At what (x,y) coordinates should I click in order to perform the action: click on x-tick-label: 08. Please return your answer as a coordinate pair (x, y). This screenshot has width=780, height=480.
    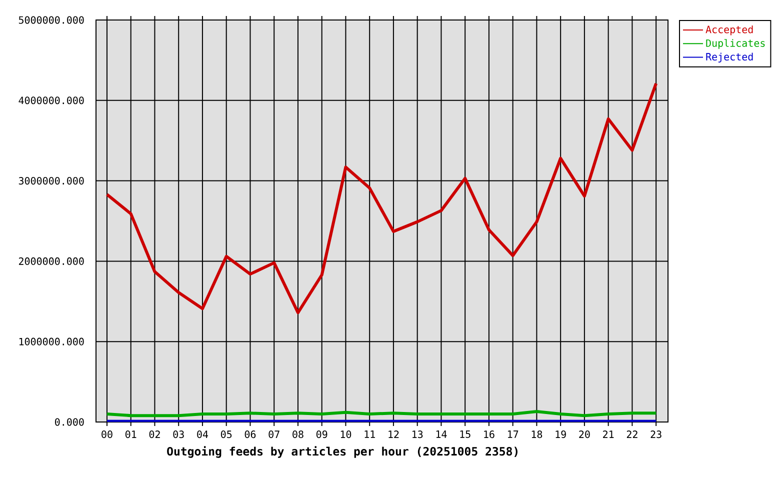
    Looking at the image, I should click on (298, 434).